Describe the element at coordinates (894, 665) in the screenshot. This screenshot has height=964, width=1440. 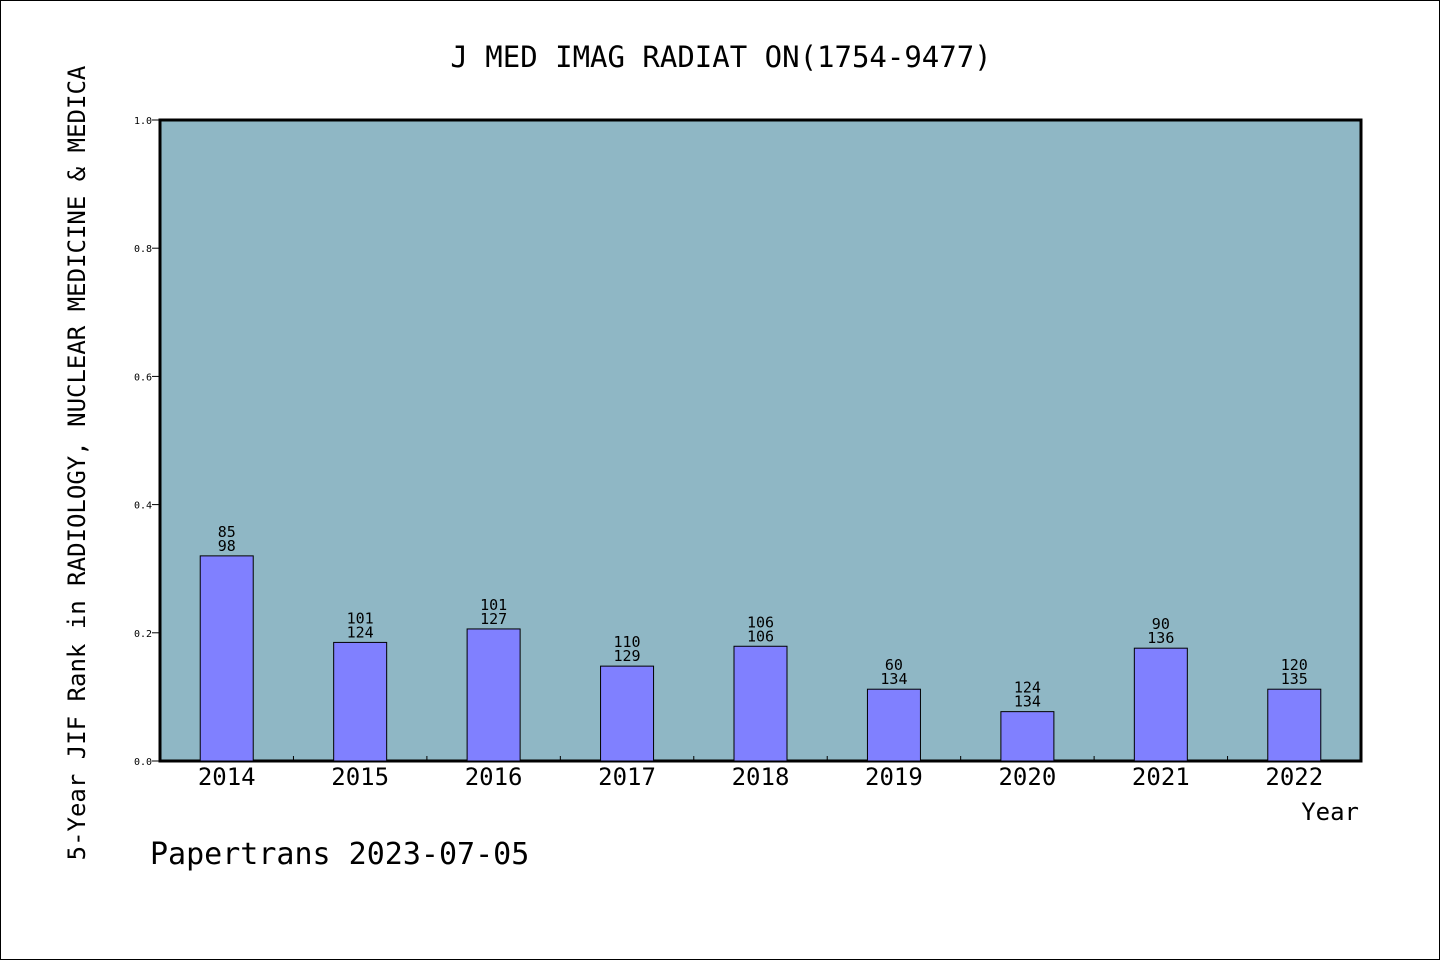
I see `bar-rank-label: 60` at that location.